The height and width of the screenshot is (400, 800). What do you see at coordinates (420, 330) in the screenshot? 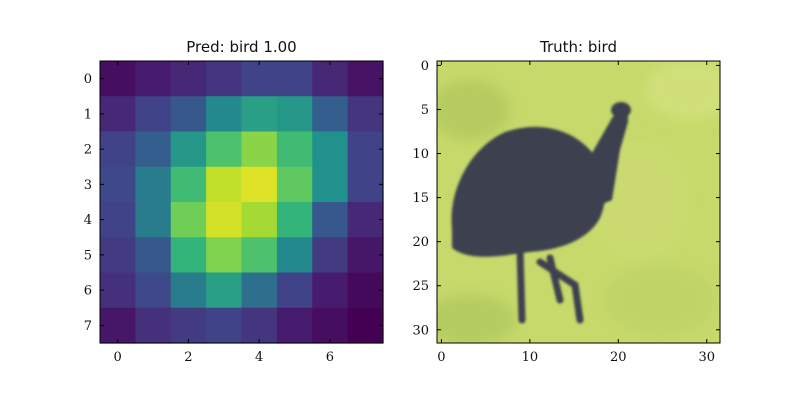
I see `y-tick-label: 30` at bounding box center [420, 330].